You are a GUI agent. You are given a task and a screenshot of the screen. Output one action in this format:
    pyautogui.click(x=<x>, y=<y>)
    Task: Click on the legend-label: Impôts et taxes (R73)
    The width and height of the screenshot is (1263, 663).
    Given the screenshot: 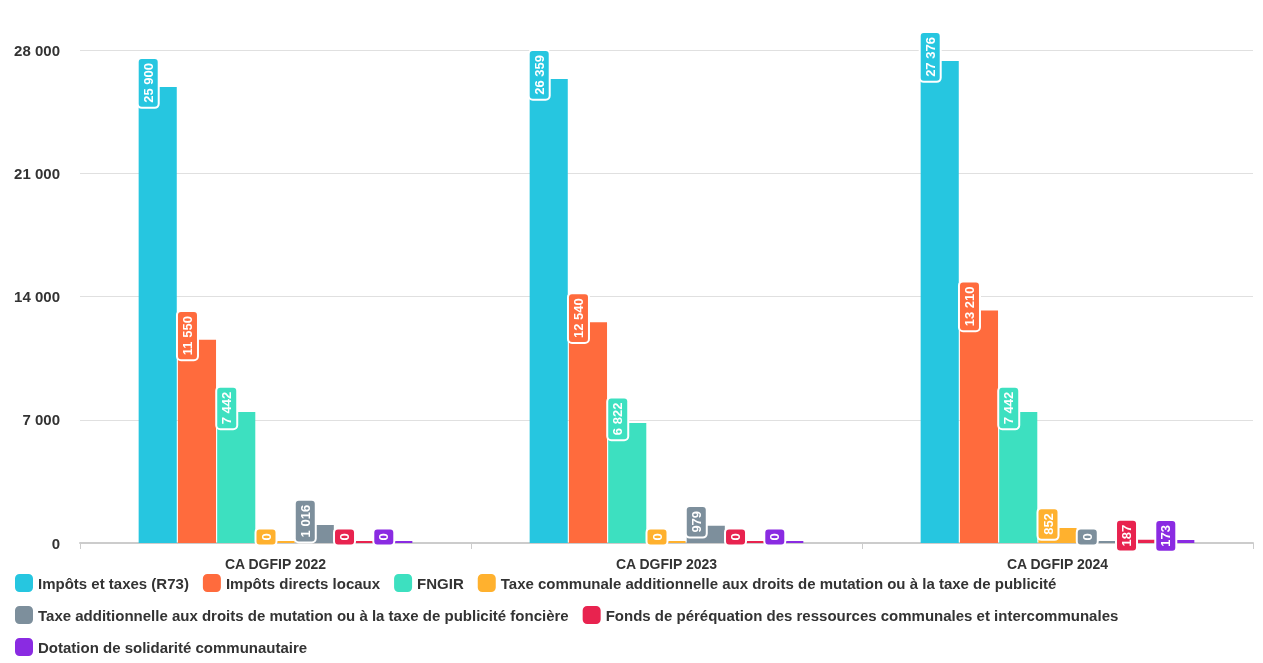 What is the action you would take?
    pyautogui.click(x=113, y=583)
    